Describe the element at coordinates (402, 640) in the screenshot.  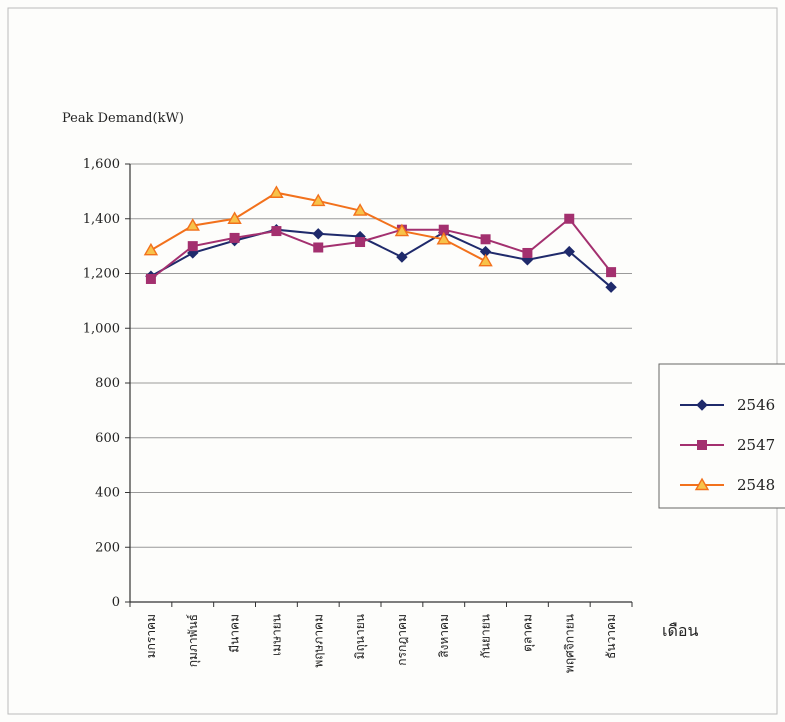
I see `x-tick-label: กรกฎาคม` at that location.